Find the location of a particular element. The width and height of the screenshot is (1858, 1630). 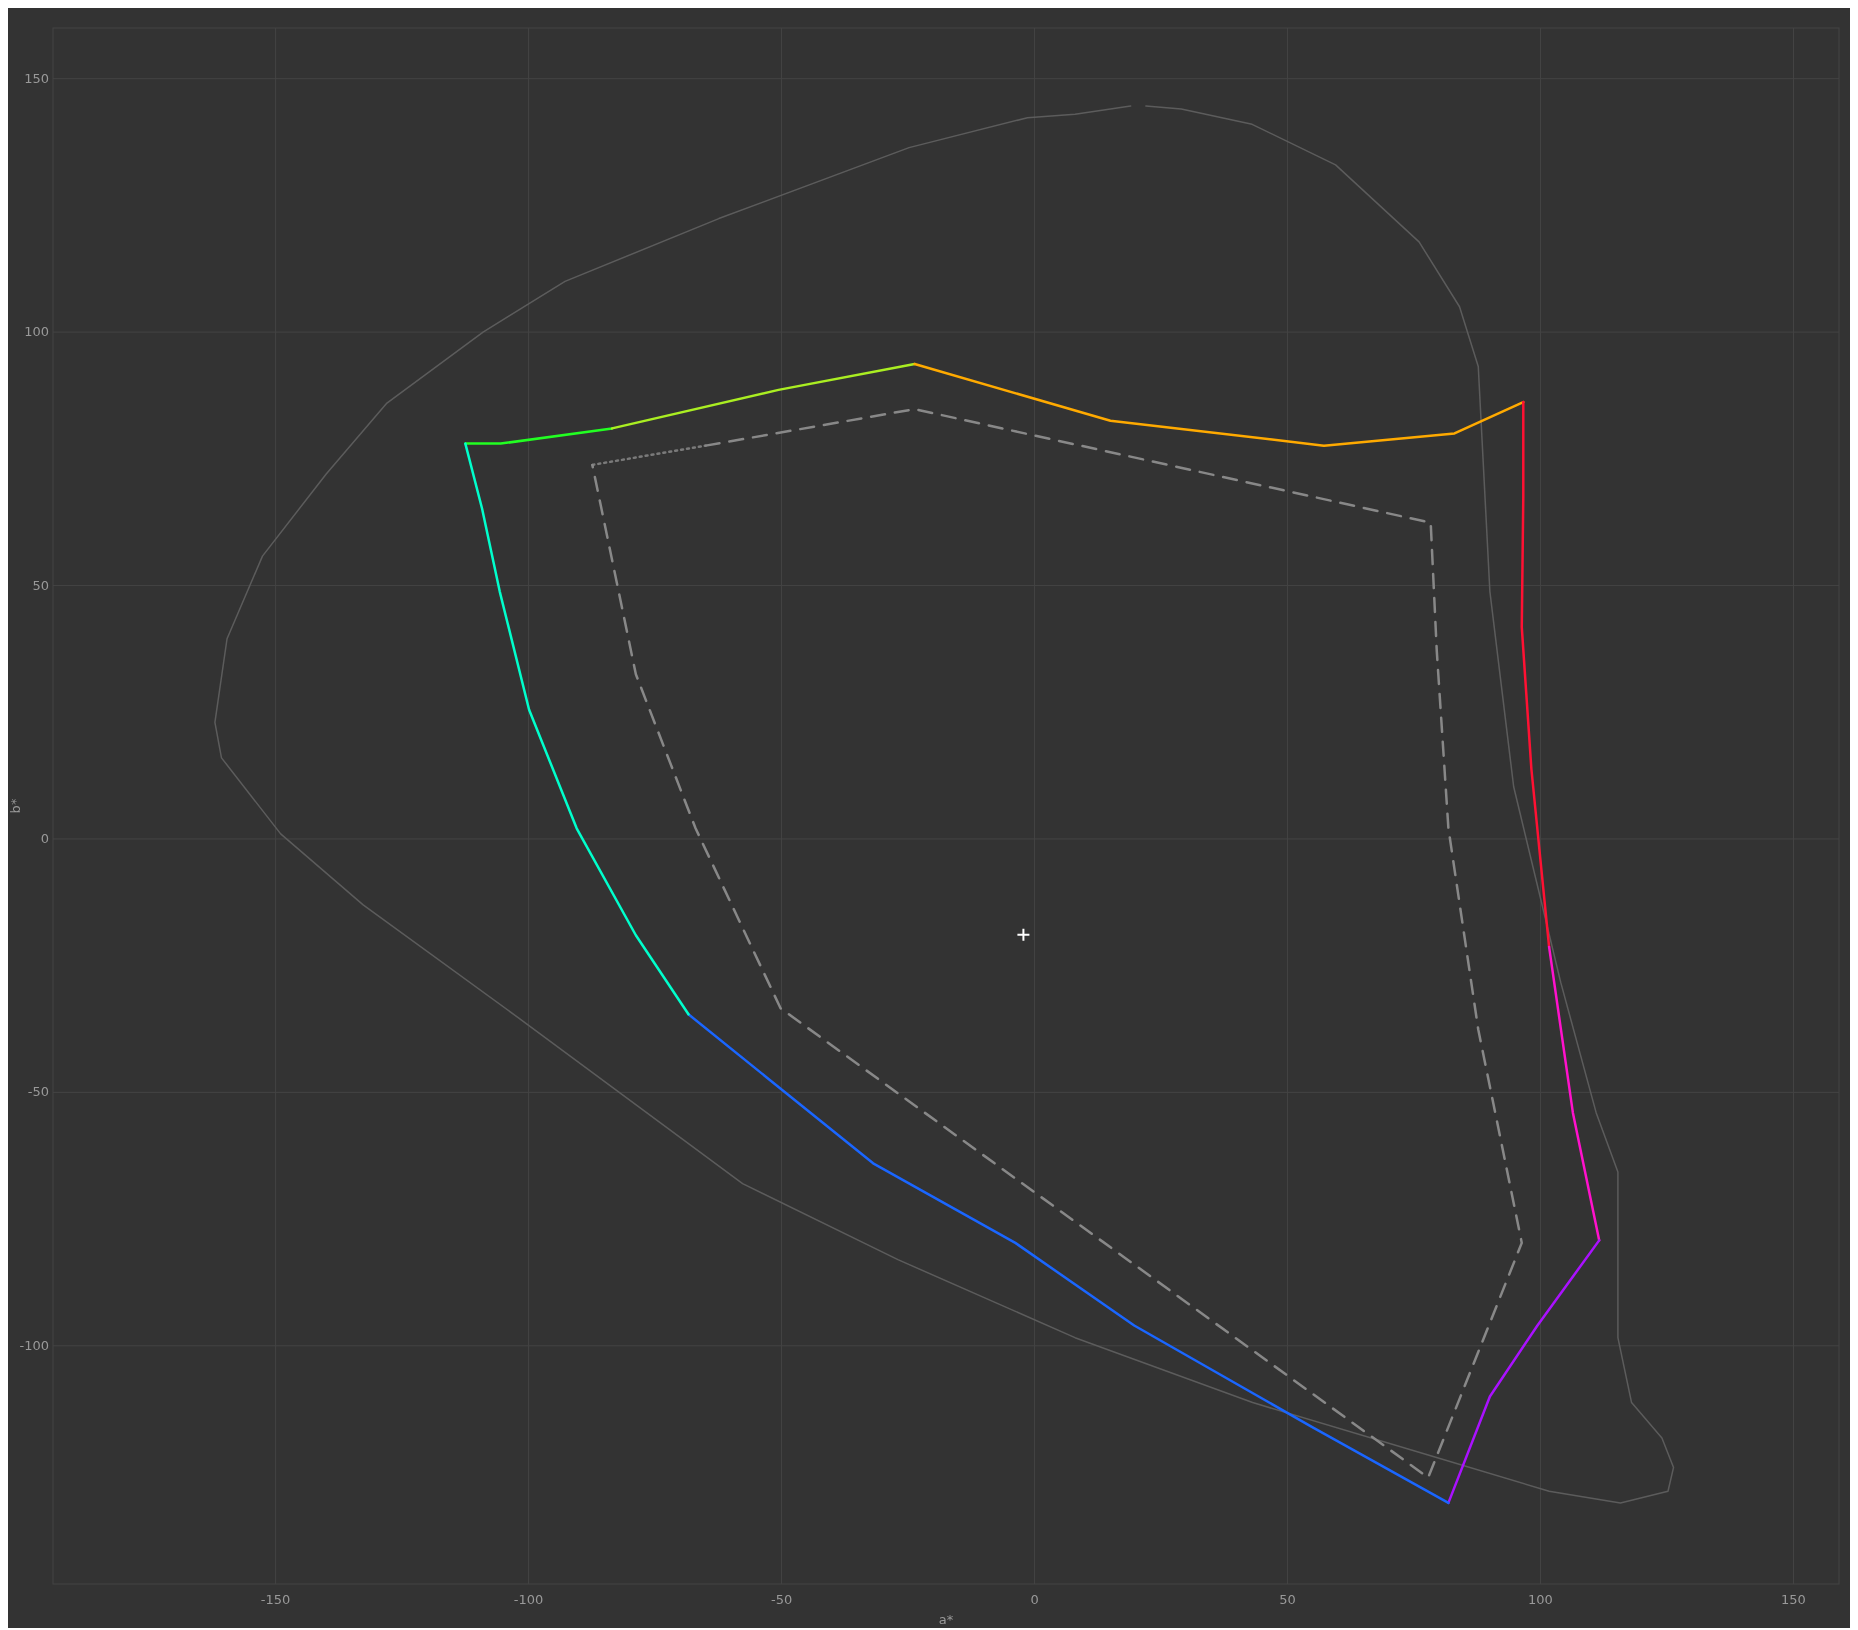

x-tick-label: 50 is located at coordinates (1287, 1599).